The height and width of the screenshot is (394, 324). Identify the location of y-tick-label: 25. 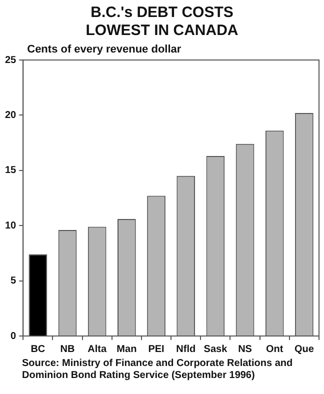
(11, 60).